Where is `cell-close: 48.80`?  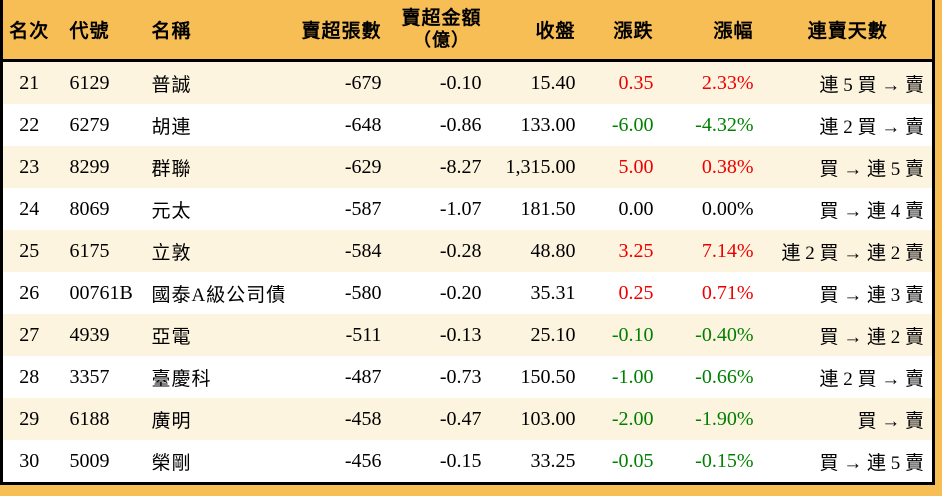
cell-close: 48.80 is located at coordinates (553, 250).